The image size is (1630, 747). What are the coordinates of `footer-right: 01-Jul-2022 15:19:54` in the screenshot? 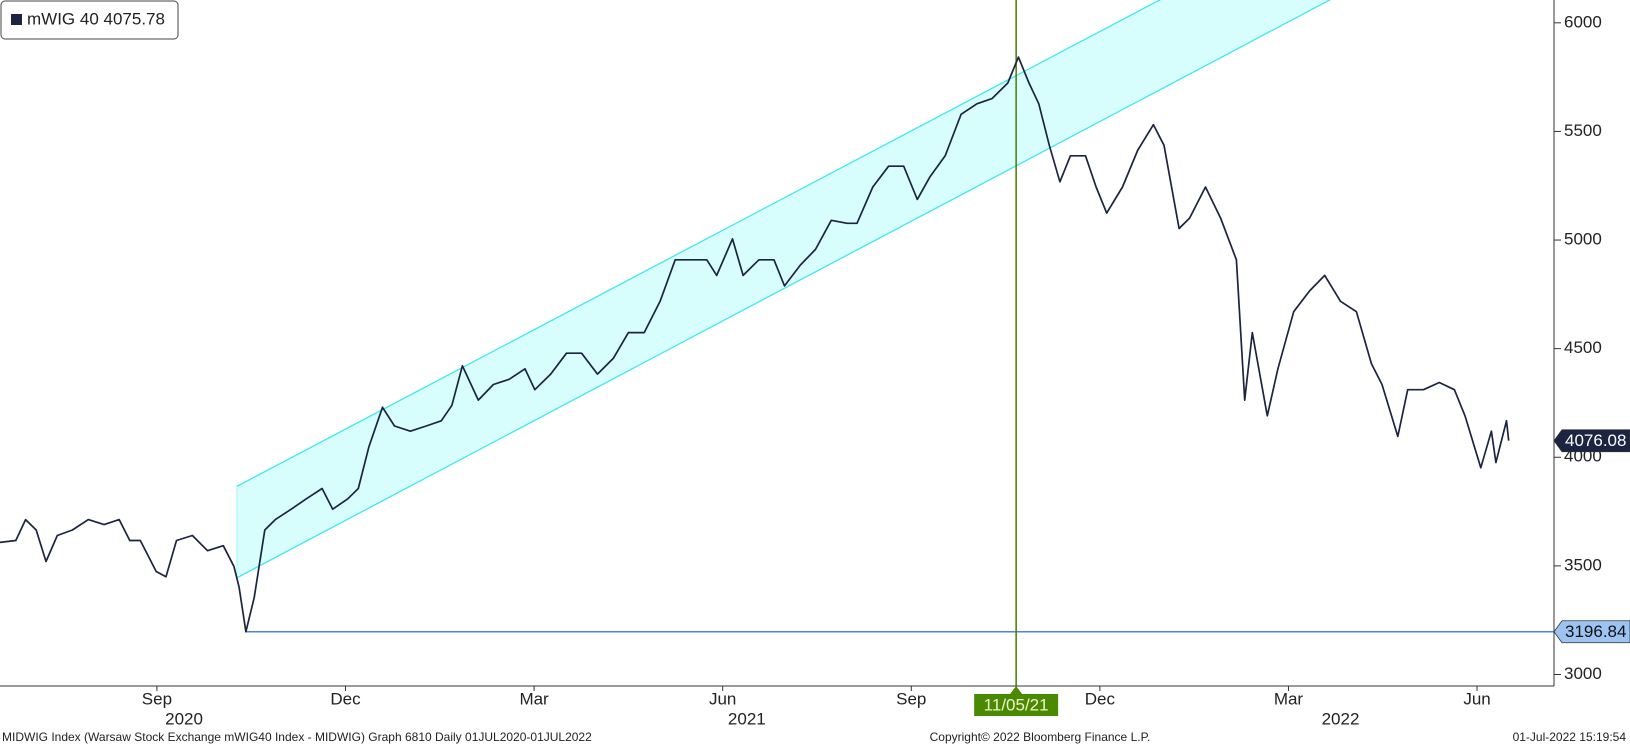 It's located at (1570, 737).